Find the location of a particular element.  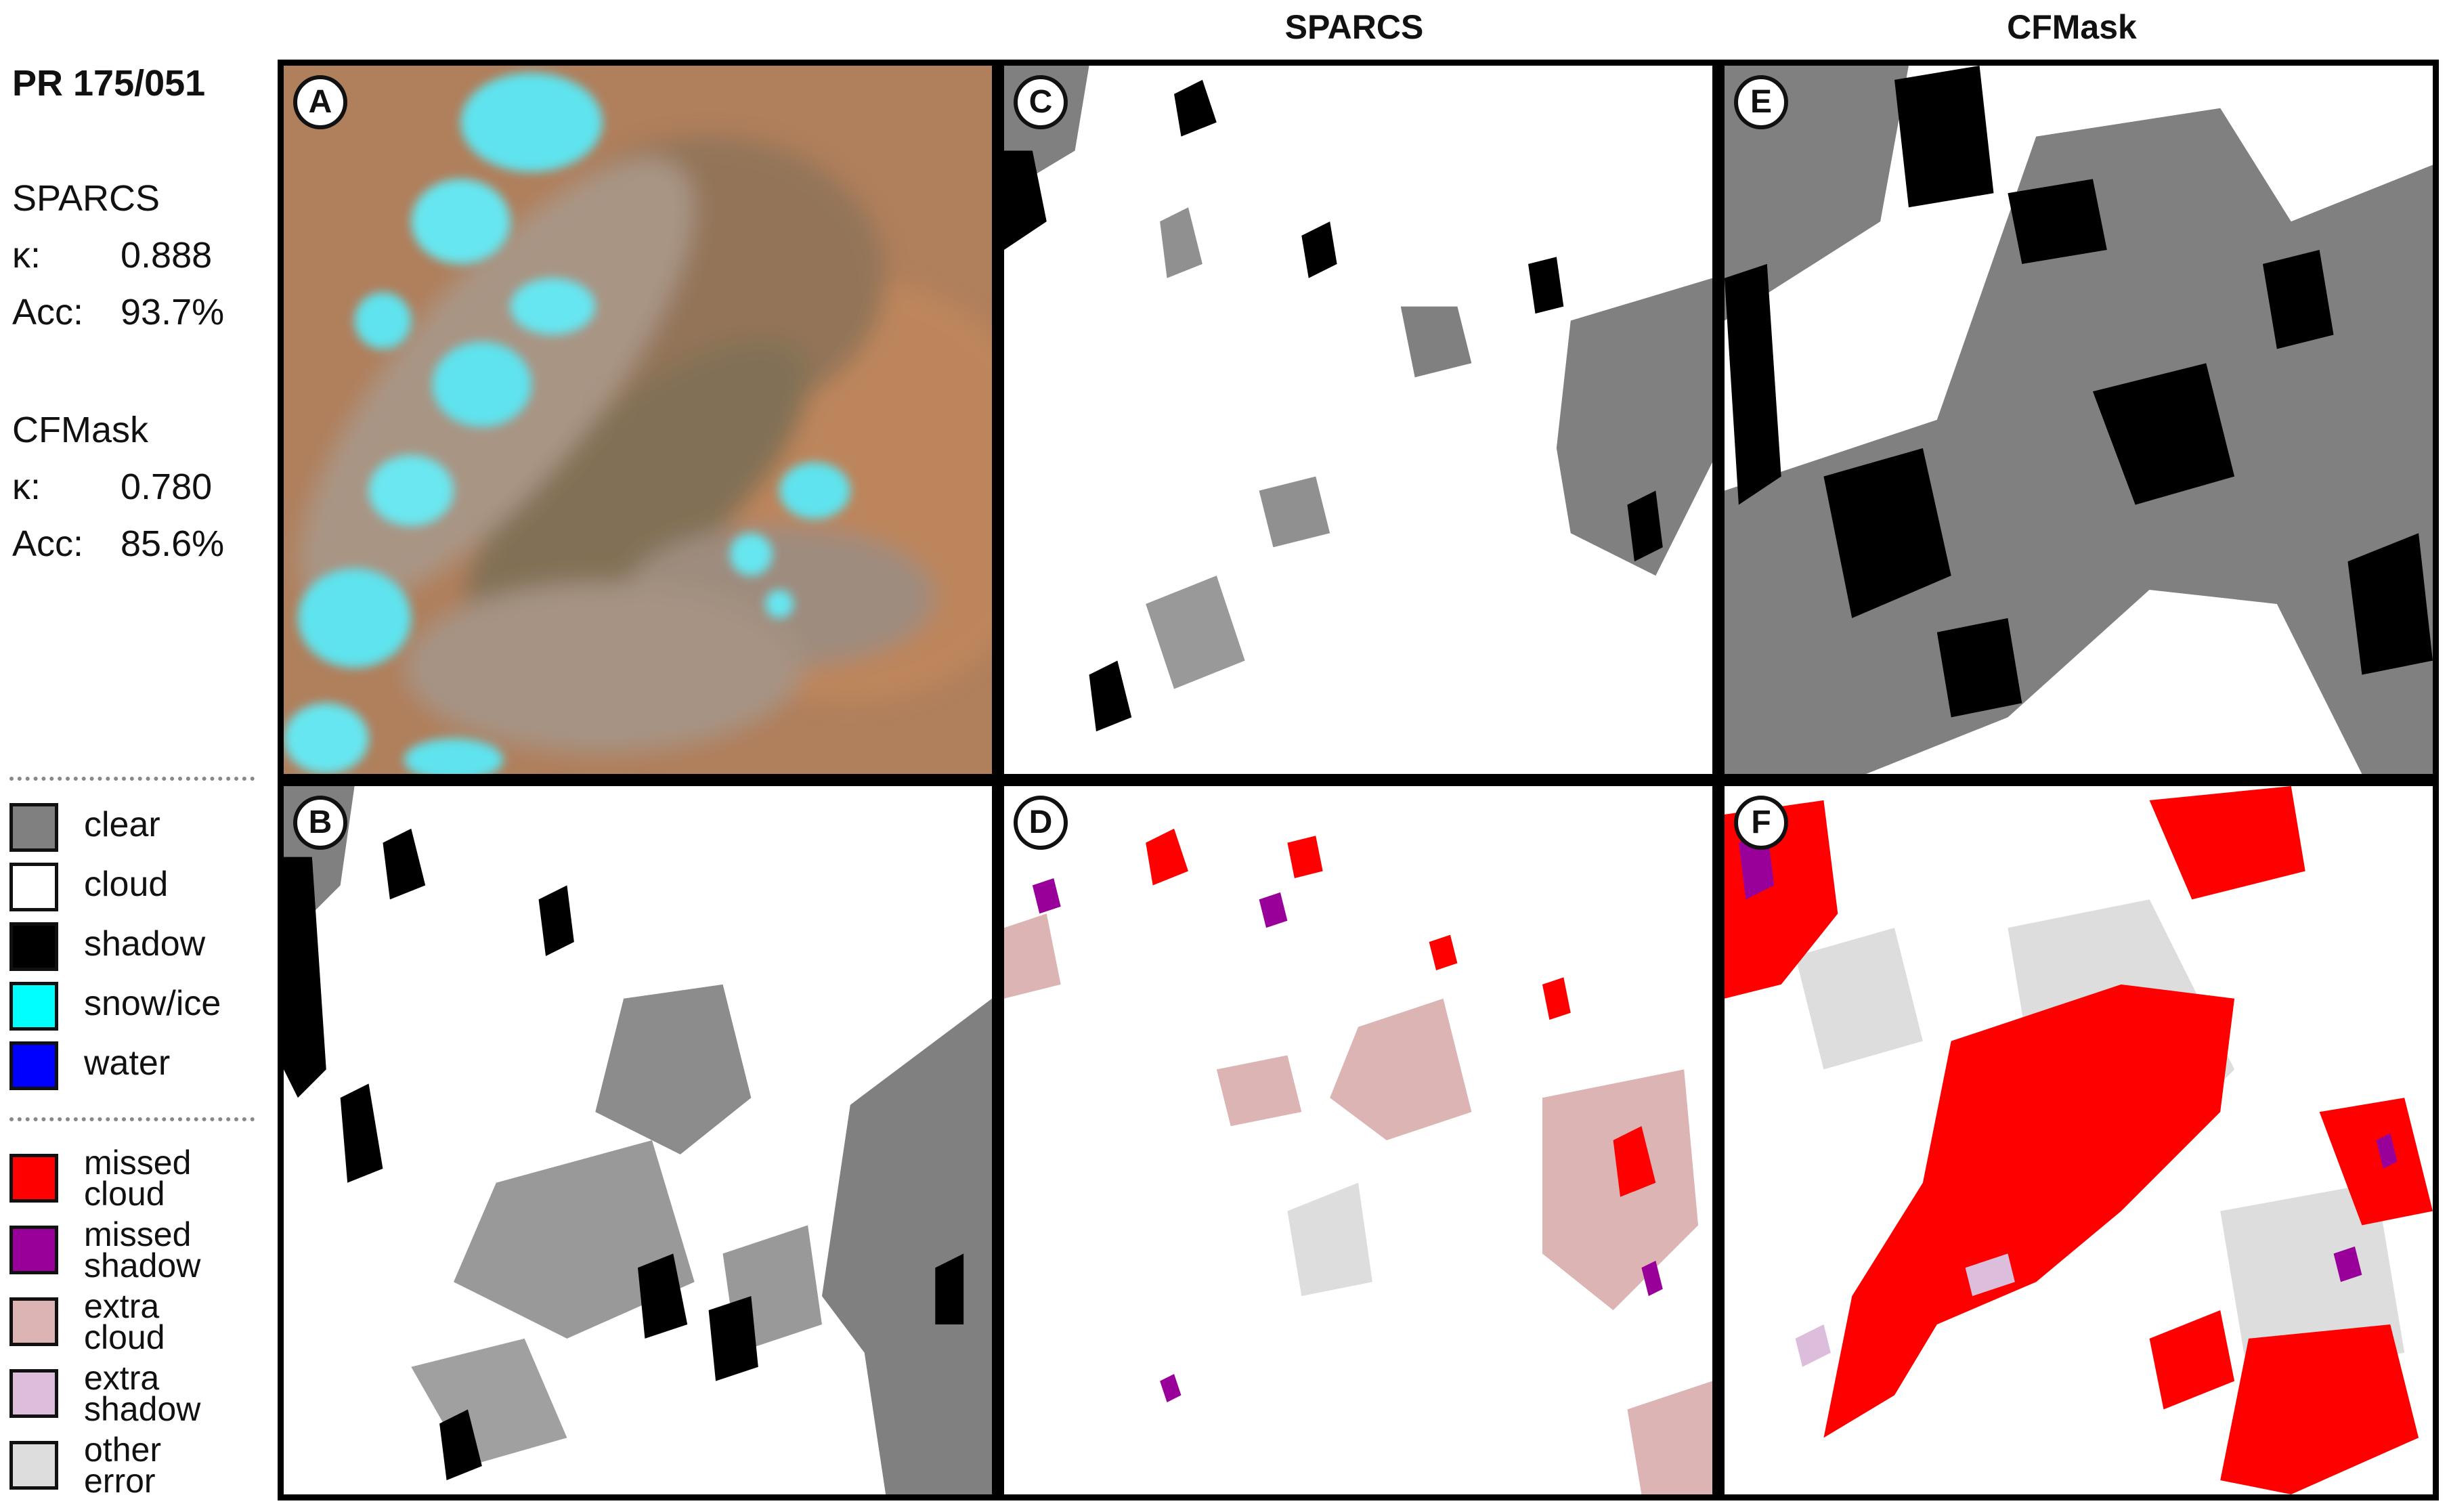

legend-item-extra-shadow: extra shadow is located at coordinates (131, 1393).